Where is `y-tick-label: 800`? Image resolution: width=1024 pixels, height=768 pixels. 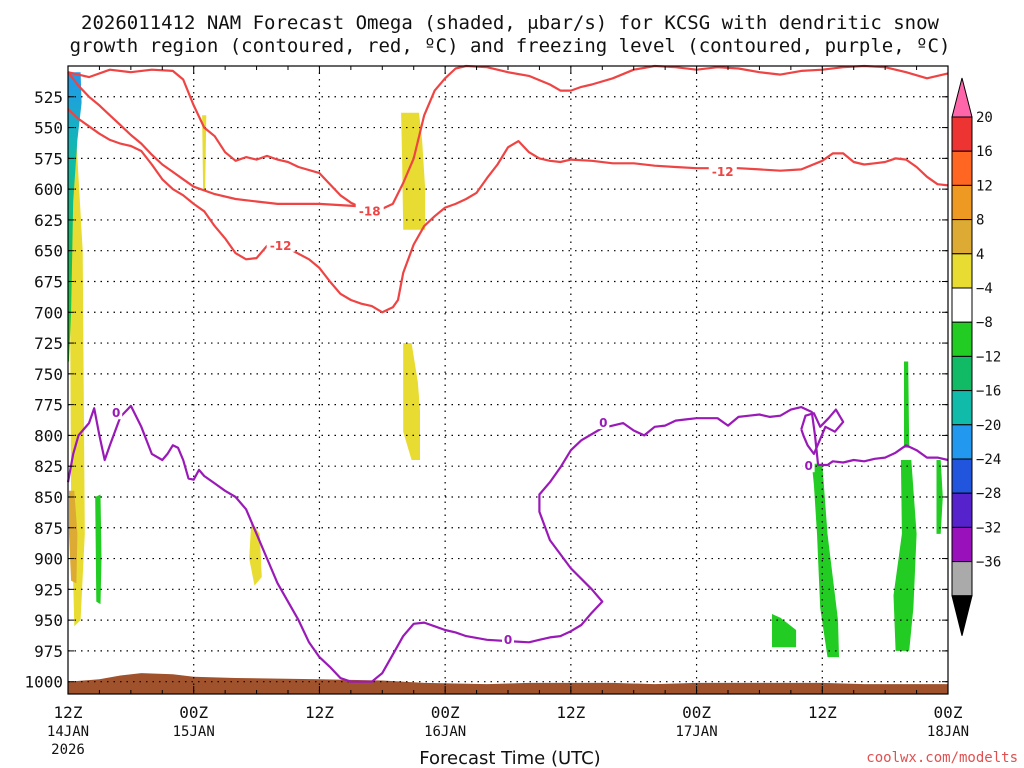 y-tick-label: 800 is located at coordinates (48, 435).